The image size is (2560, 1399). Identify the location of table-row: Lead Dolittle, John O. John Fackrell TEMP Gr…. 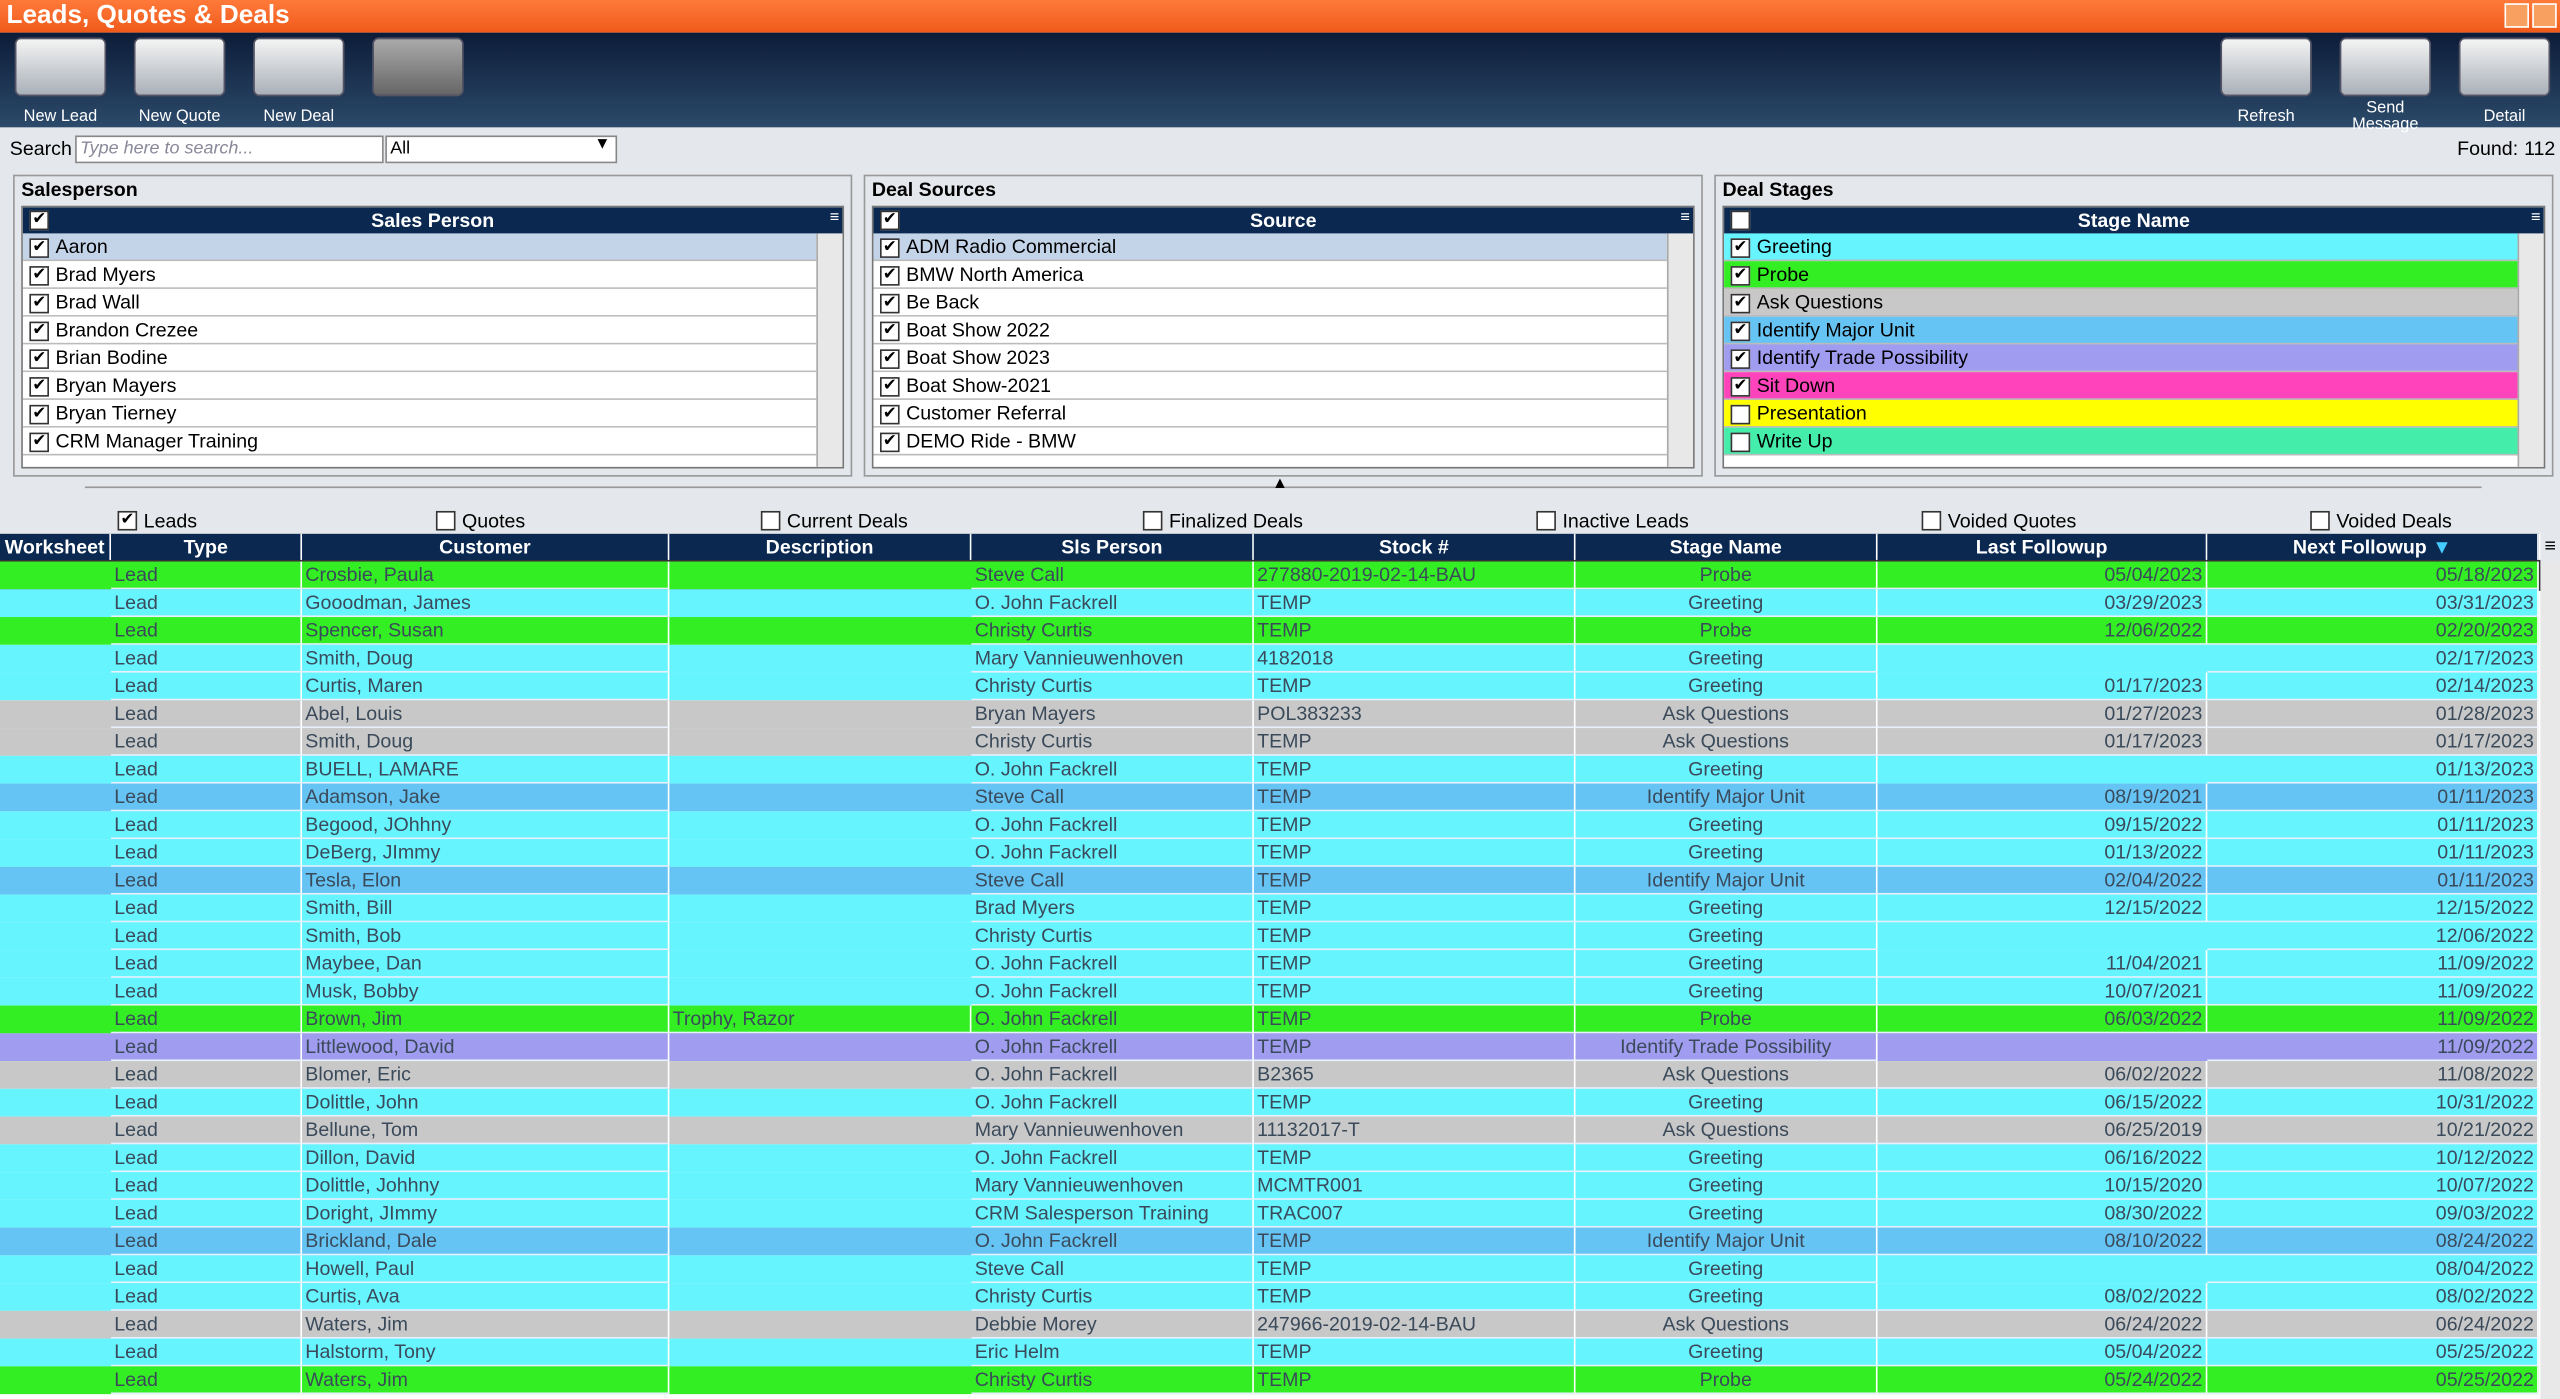
(1269, 1102).